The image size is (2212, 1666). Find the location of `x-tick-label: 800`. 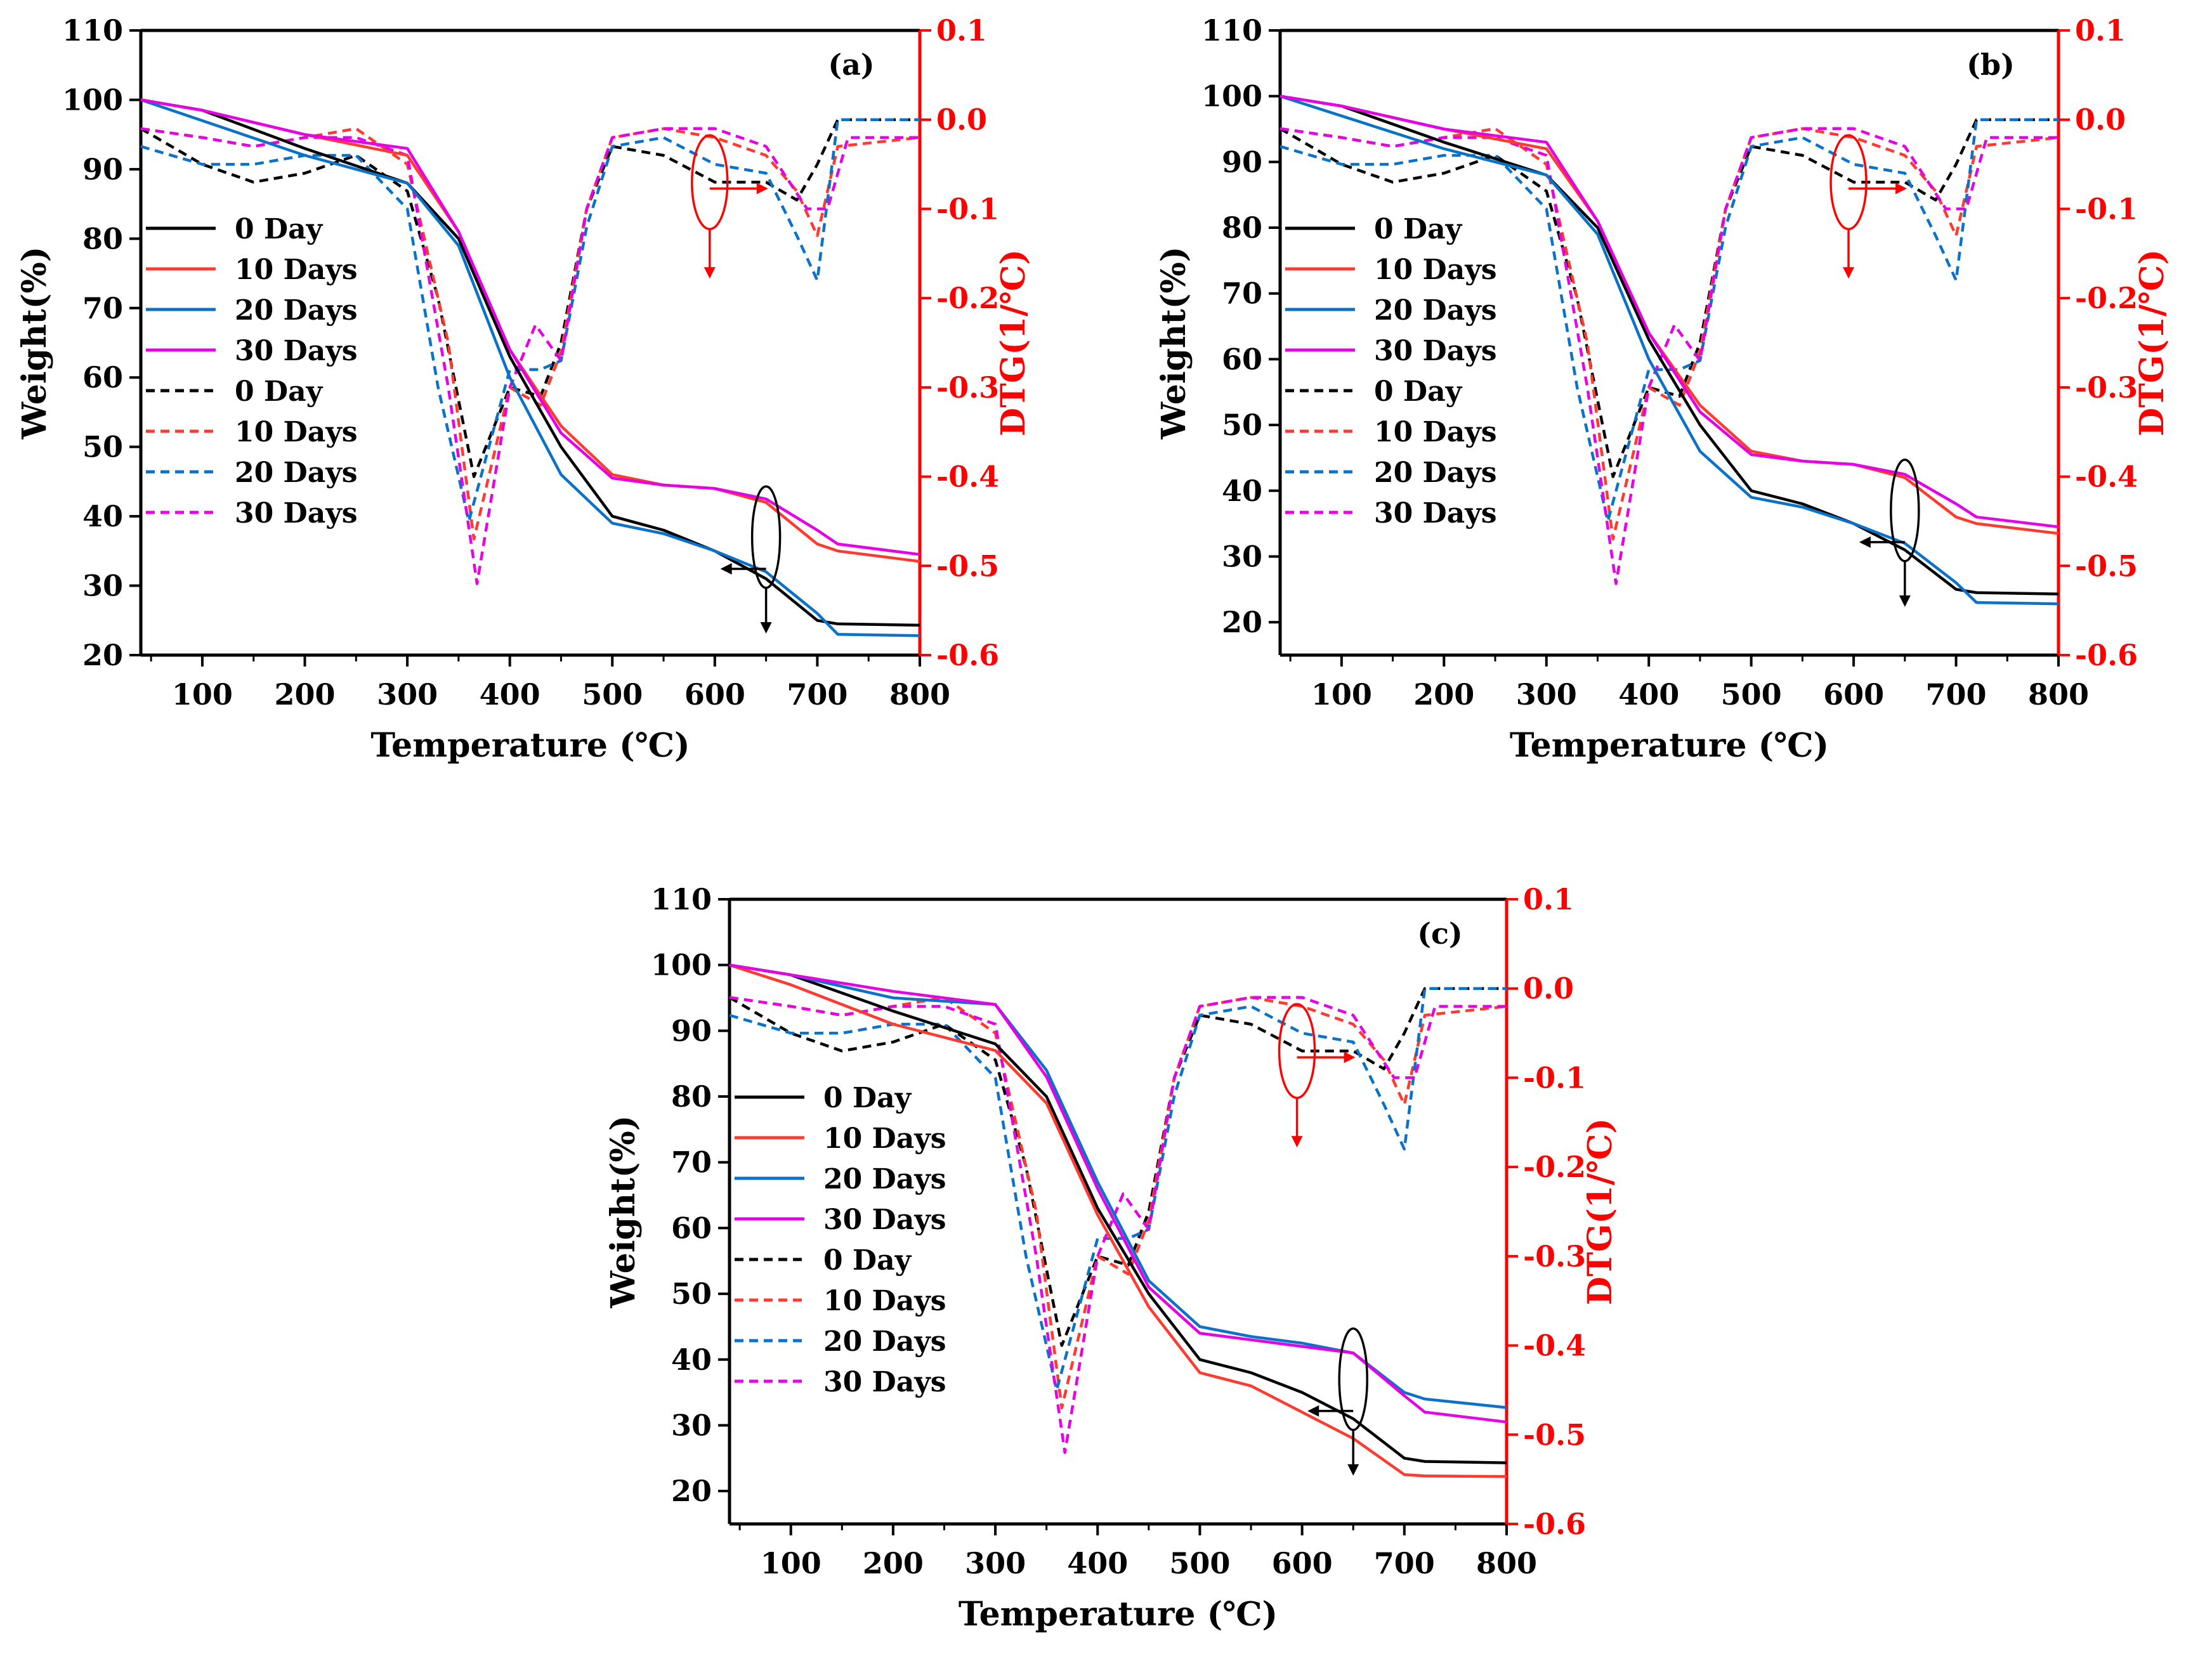

x-tick-label: 800 is located at coordinates (1506, 1563).